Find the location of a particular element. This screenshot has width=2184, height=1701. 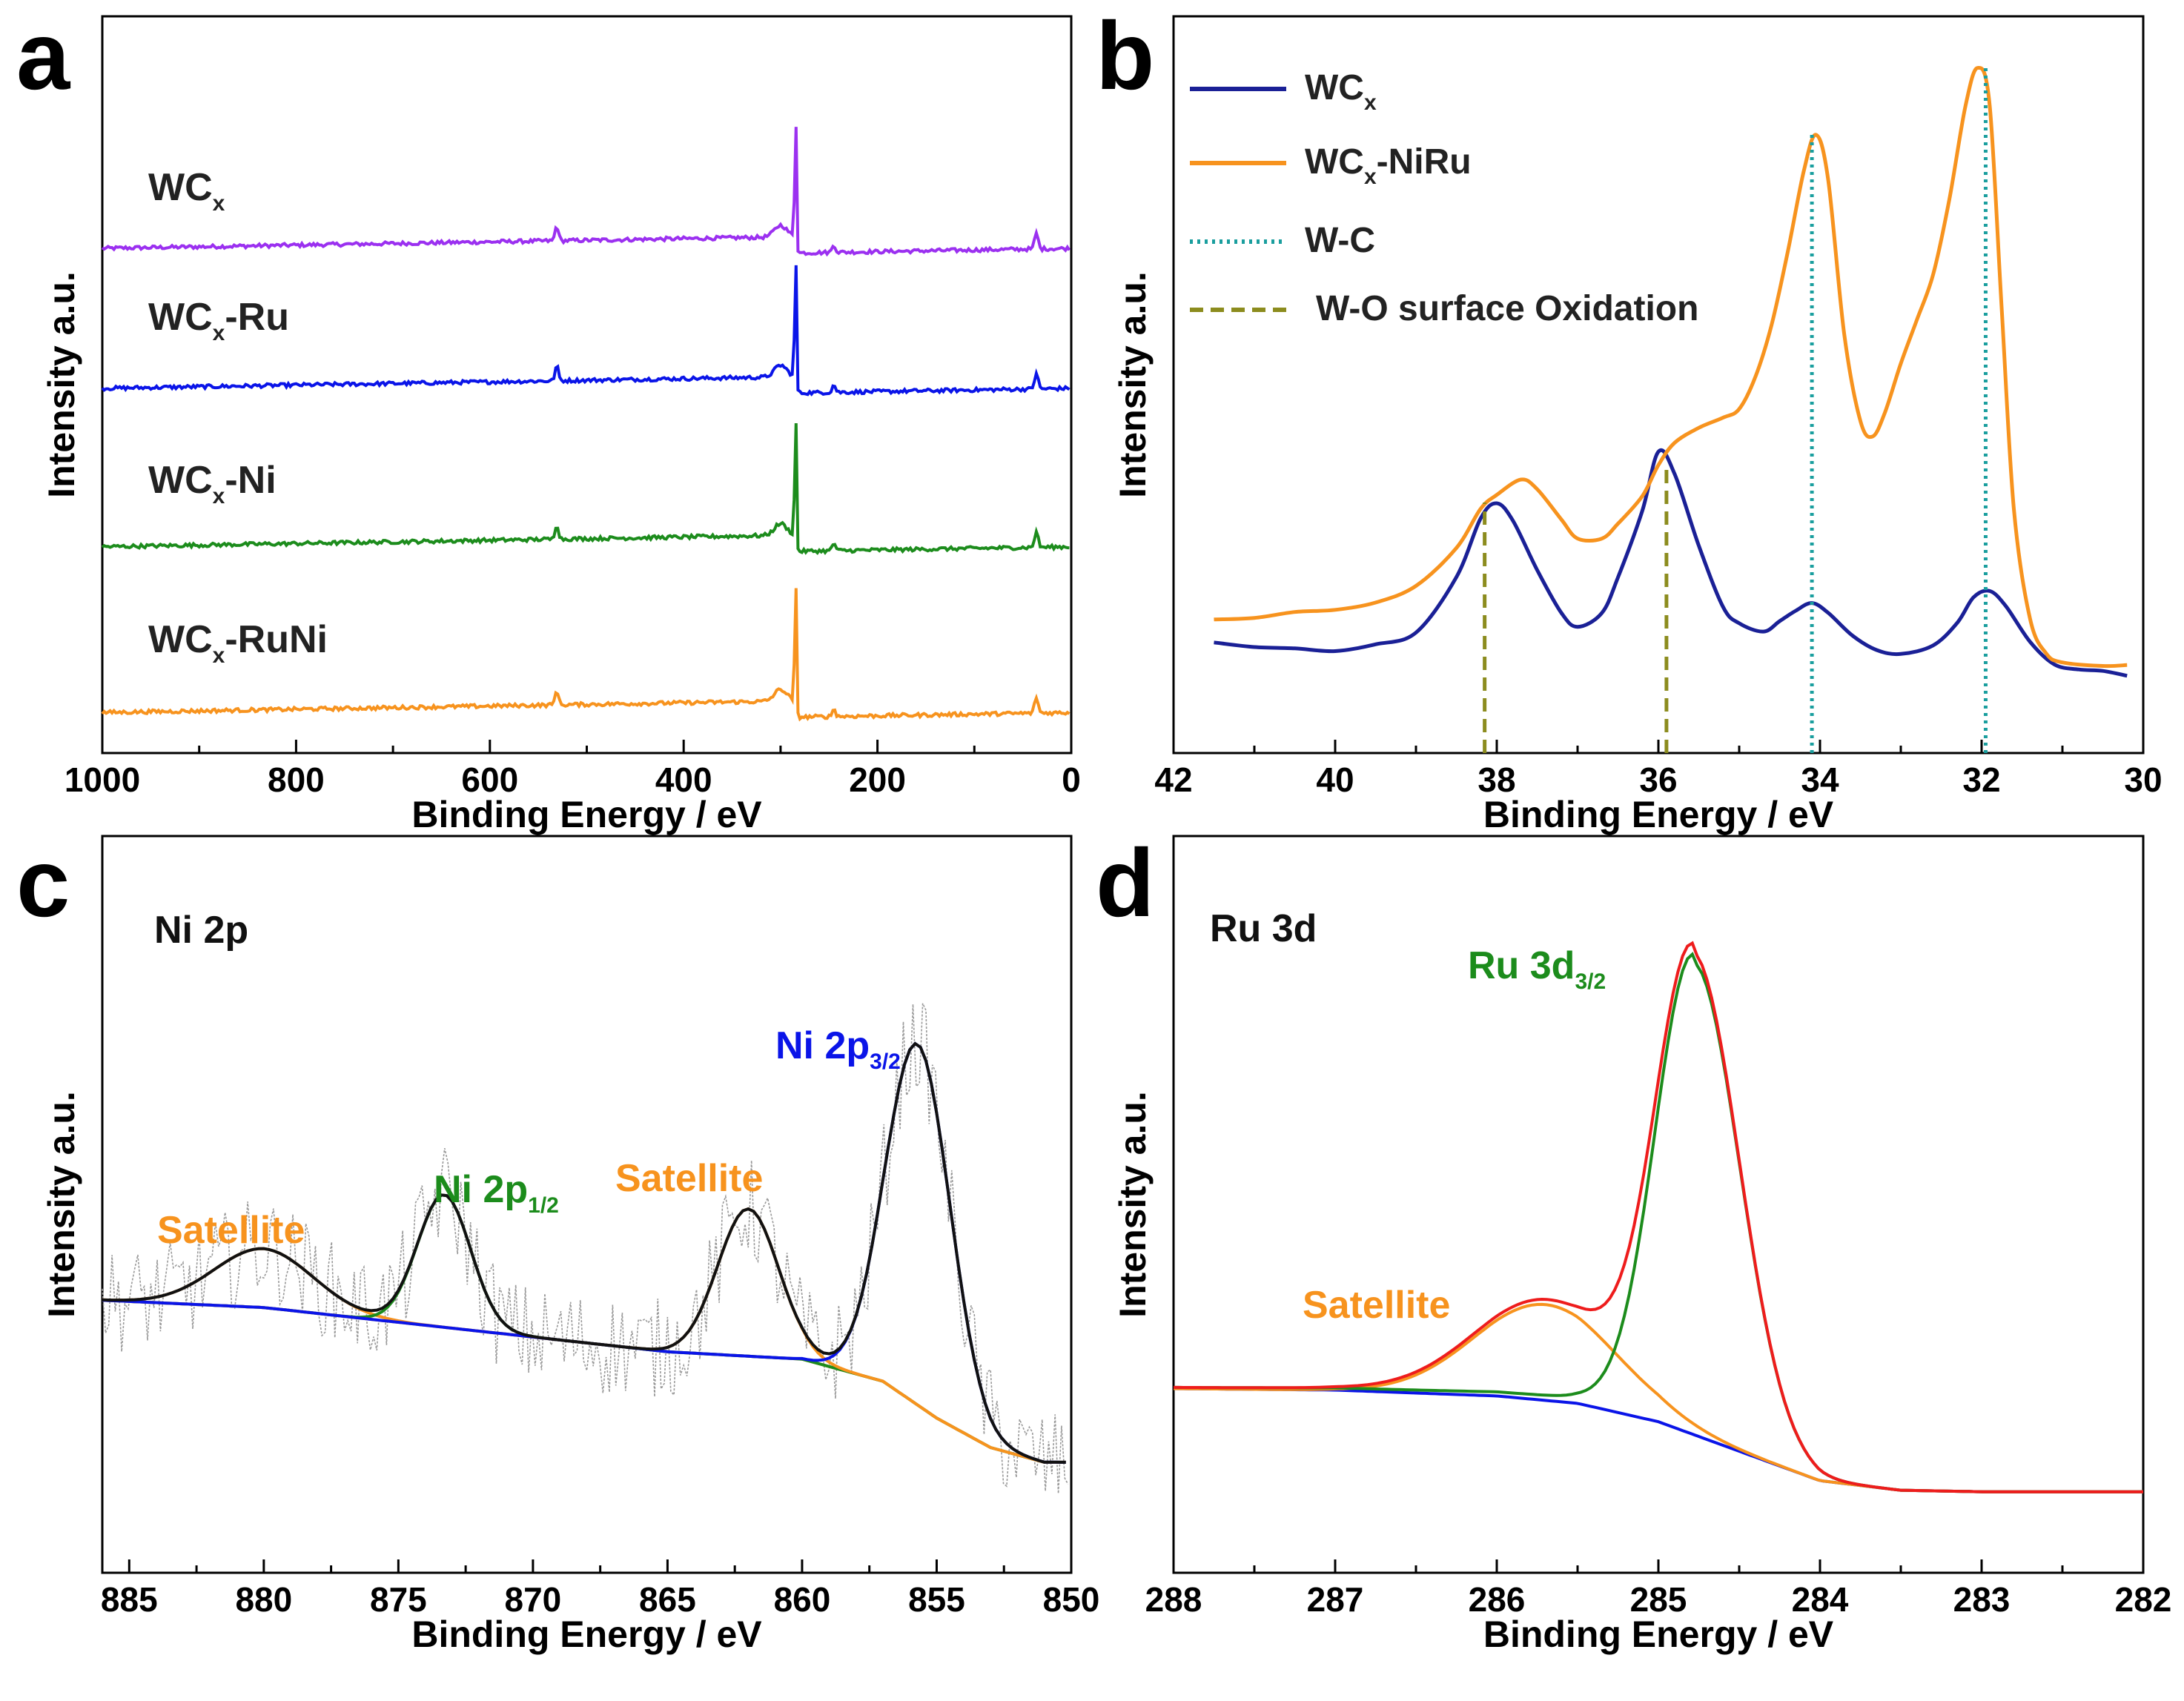

panel-title: Ru 3d is located at coordinates (1263, 929).